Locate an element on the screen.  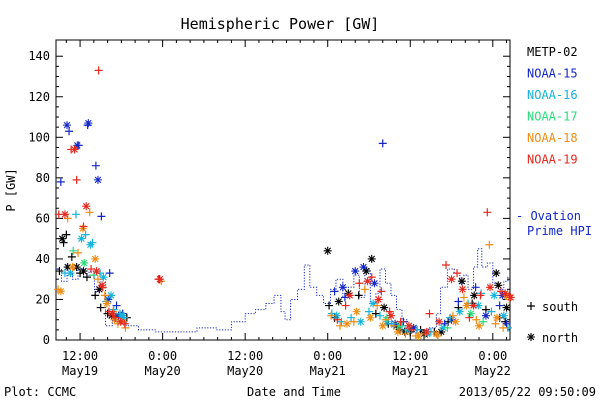
legend-ovation-line2: Prime HPI is located at coordinates (559, 231).